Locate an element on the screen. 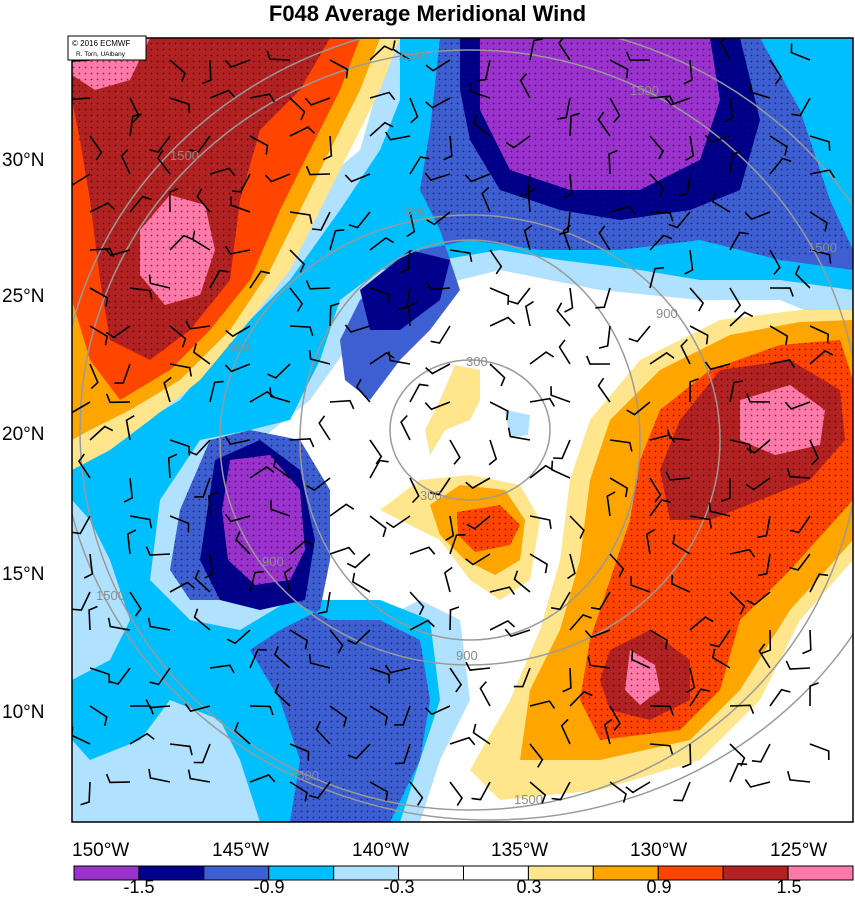 The width and height of the screenshot is (855, 900). colorbar-tick-label: -0.9 is located at coordinates (268, 887).